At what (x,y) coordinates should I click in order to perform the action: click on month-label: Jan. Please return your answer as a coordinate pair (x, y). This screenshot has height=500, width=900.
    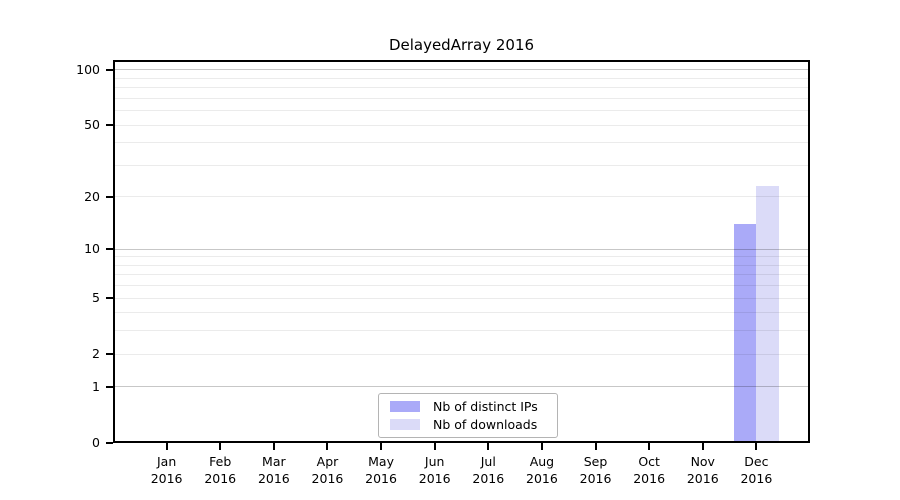
    Looking at the image, I should click on (166, 461).